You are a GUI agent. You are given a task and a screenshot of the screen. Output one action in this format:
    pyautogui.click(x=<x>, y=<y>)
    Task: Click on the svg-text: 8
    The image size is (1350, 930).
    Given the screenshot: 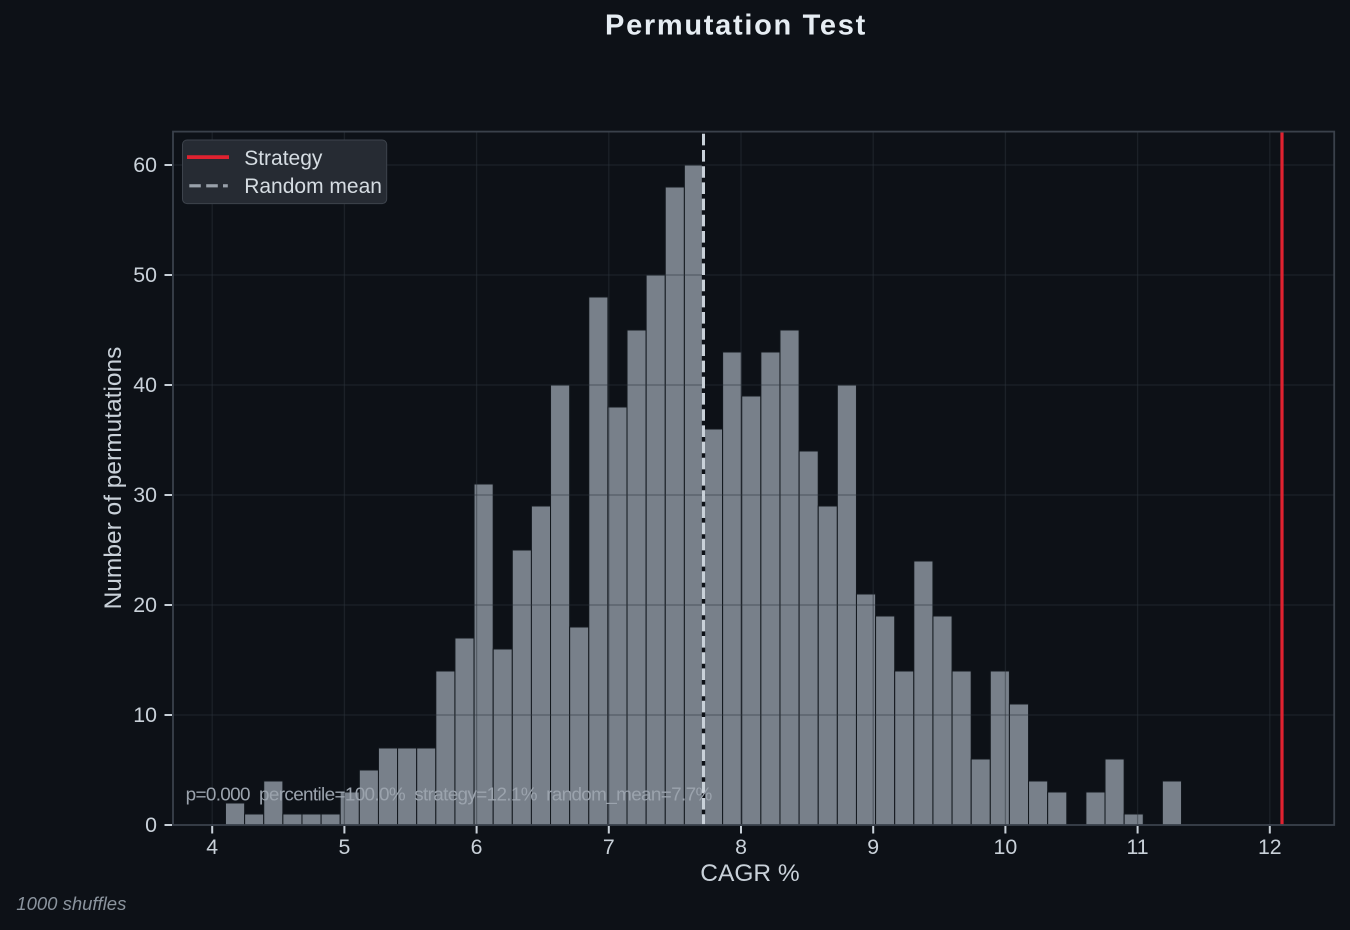 What is the action you would take?
    pyautogui.click(x=741, y=847)
    